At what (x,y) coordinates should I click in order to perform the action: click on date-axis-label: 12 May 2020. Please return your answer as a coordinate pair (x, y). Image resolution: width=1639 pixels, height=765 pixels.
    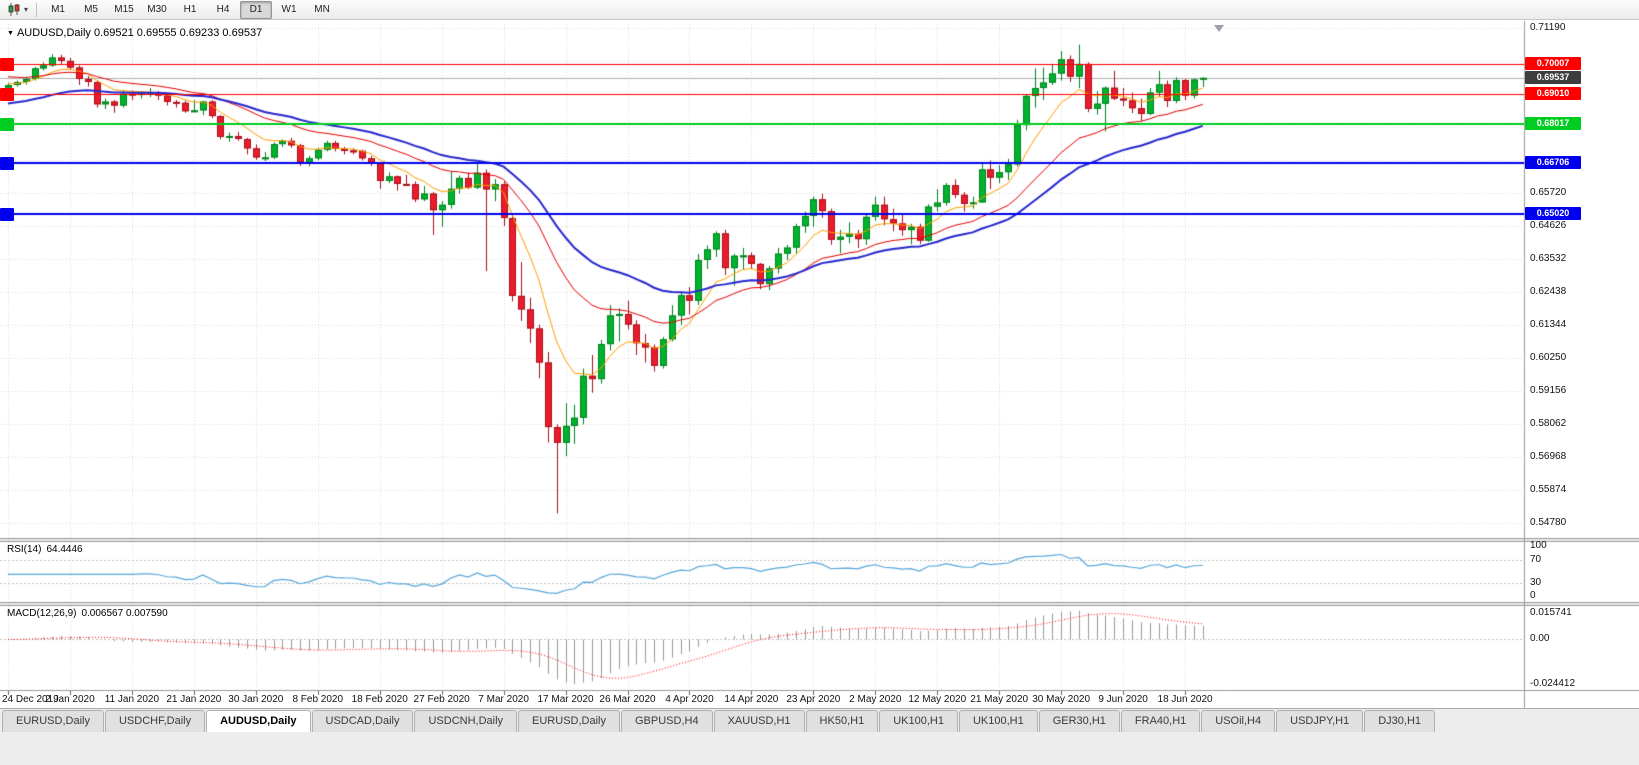
    Looking at the image, I should click on (937, 699).